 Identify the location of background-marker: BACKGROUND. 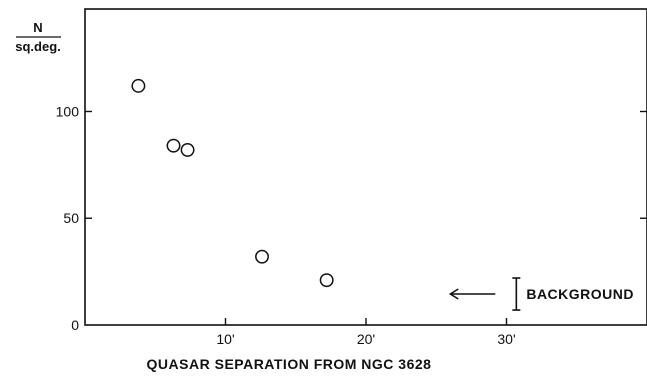
(541, 294).